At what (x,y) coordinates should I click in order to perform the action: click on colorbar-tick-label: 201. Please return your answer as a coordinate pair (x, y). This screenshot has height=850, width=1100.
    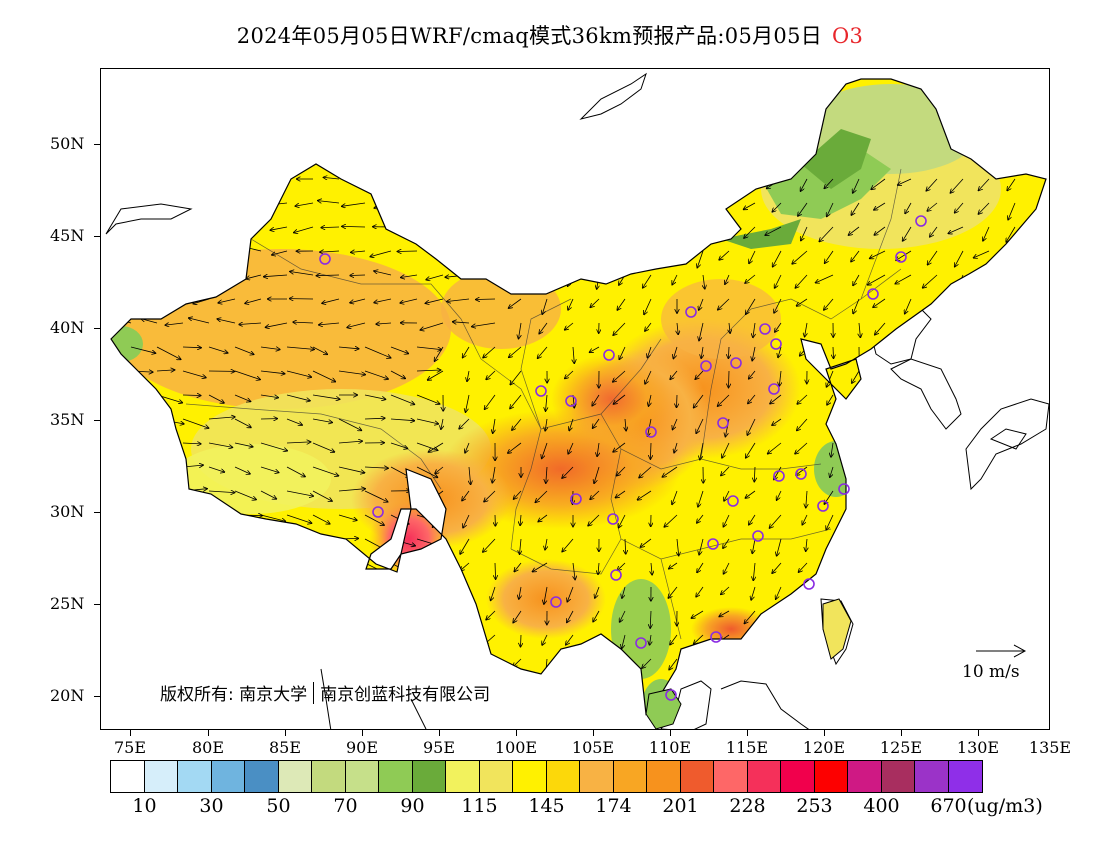
    Looking at the image, I should click on (680, 806).